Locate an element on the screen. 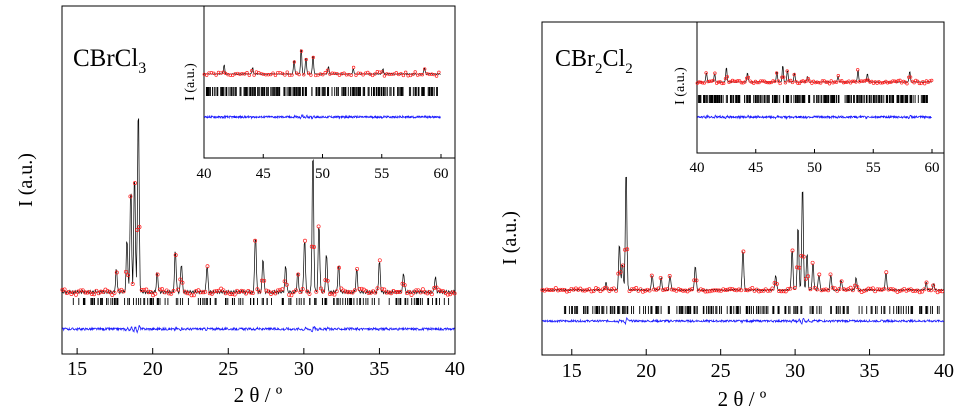  left-inset-x-tick-labels: 40 45 50 55 60 is located at coordinates (323, 168).